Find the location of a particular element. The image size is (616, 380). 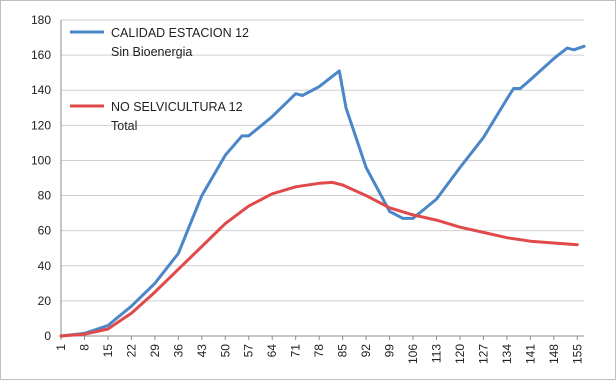

y-tick-label: 140 is located at coordinates (41, 90).